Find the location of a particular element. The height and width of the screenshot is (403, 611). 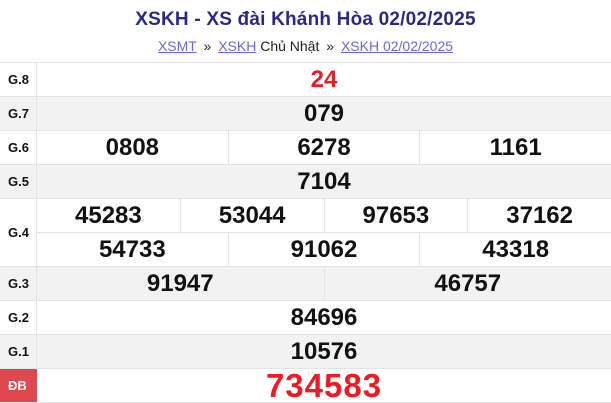

prize-label: G.3 is located at coordinates (18, 283).